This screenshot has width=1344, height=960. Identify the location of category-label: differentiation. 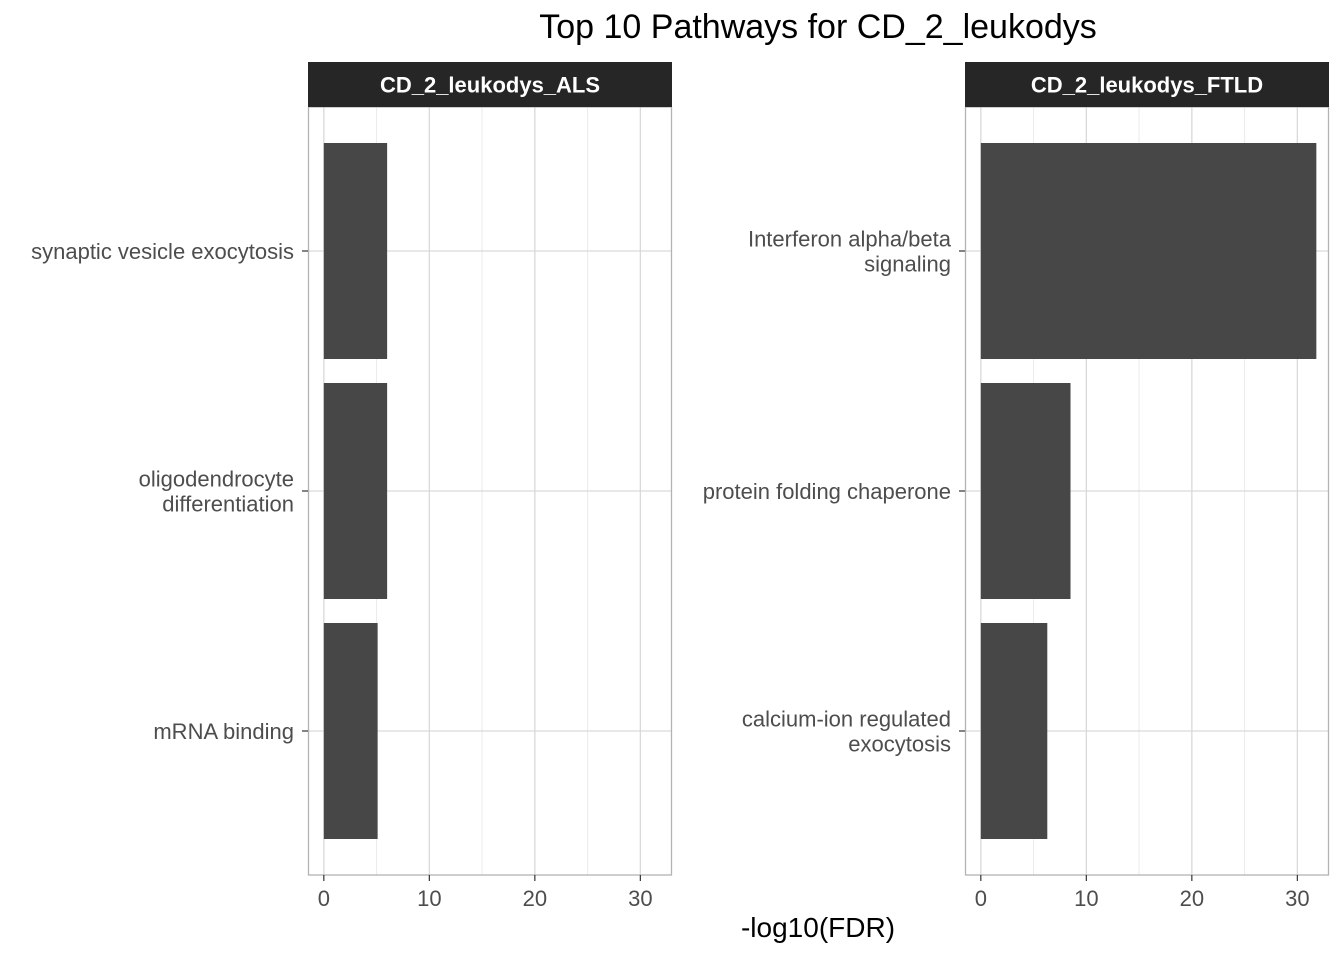
(228, 504).